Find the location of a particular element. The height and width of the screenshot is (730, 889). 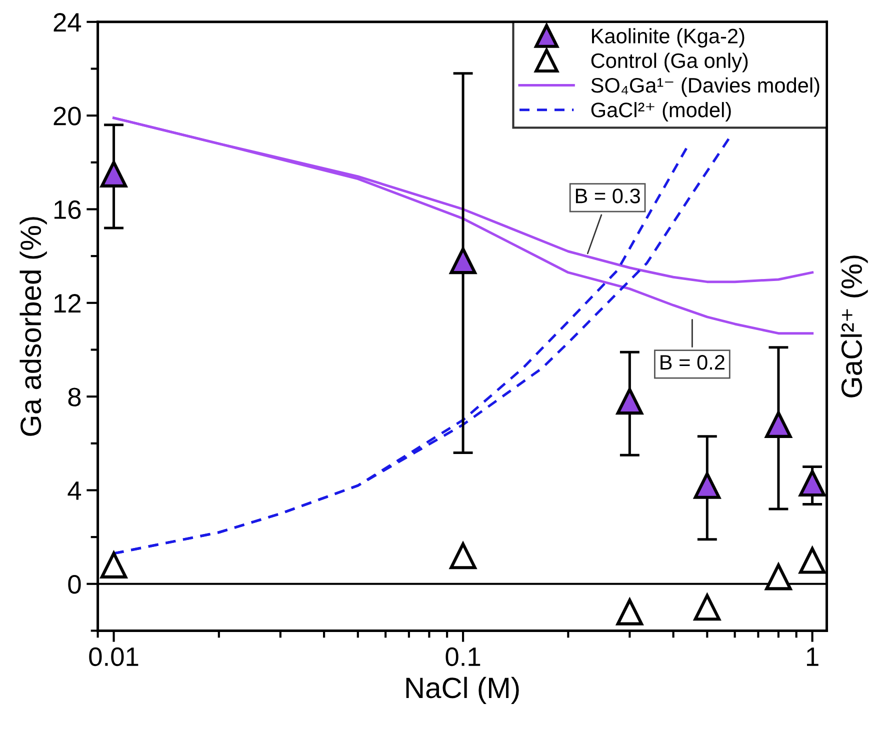

y-tick-label: 24 is located at coordinates (68, 22).